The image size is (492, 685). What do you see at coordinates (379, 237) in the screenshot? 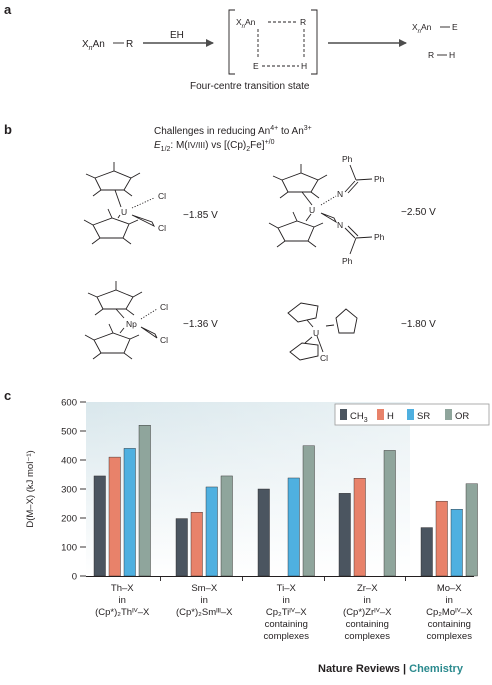
I see `complex-2-ph-3: Ph` at bounding box center [379, 237].